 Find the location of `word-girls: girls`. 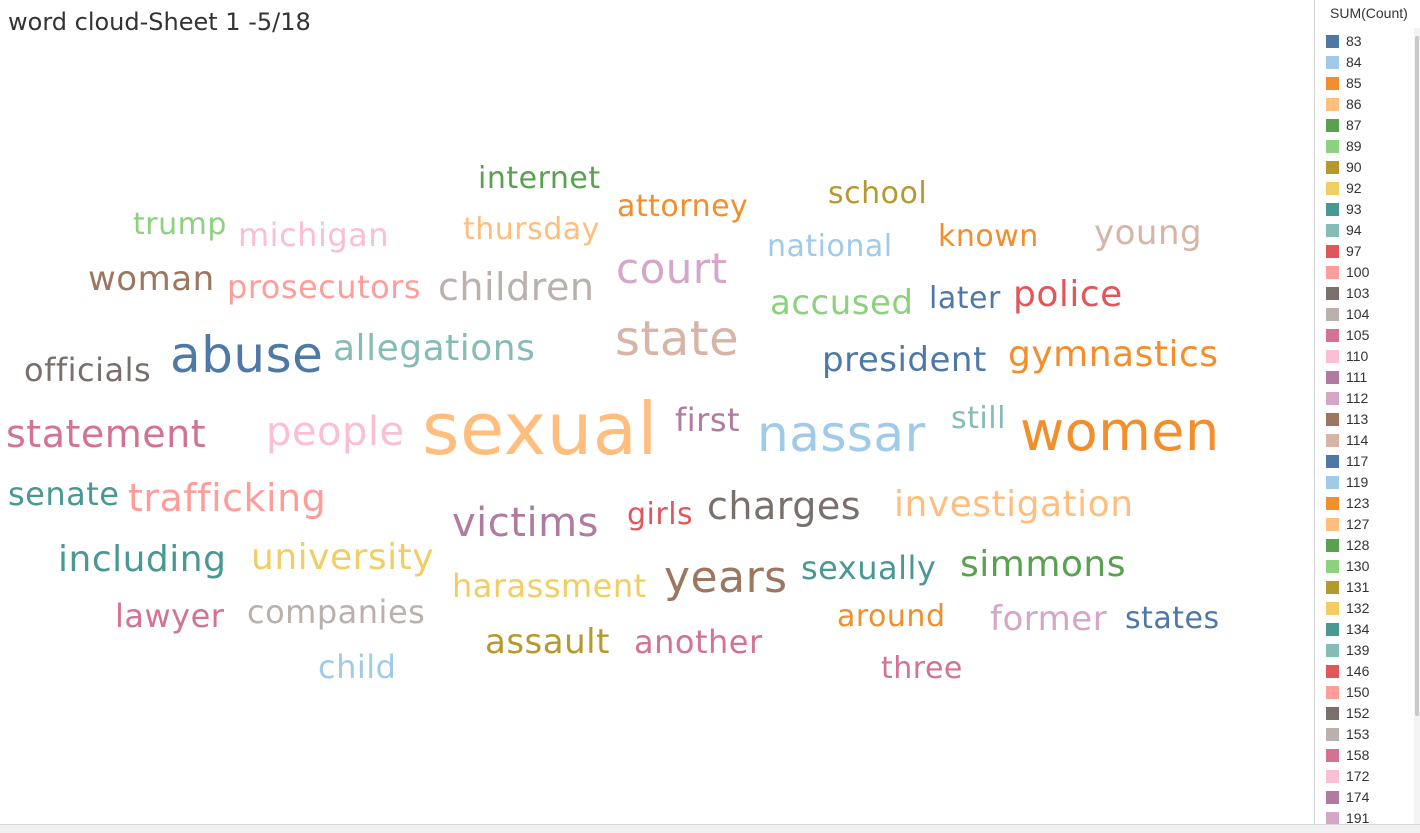

word-girls: girls is located at coordinates (660, 515).